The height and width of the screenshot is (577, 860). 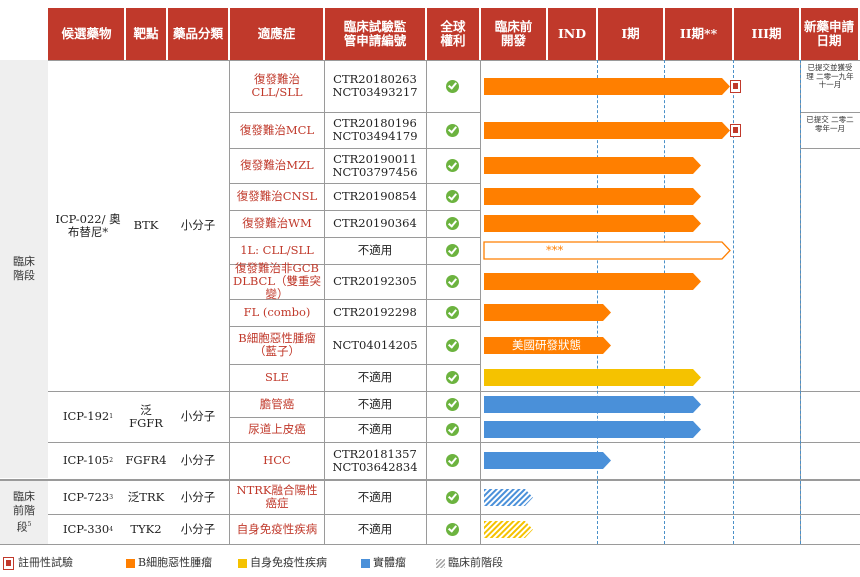 I want to click on trial-number-cell: NCT04014205, so click(x=375, y=344).